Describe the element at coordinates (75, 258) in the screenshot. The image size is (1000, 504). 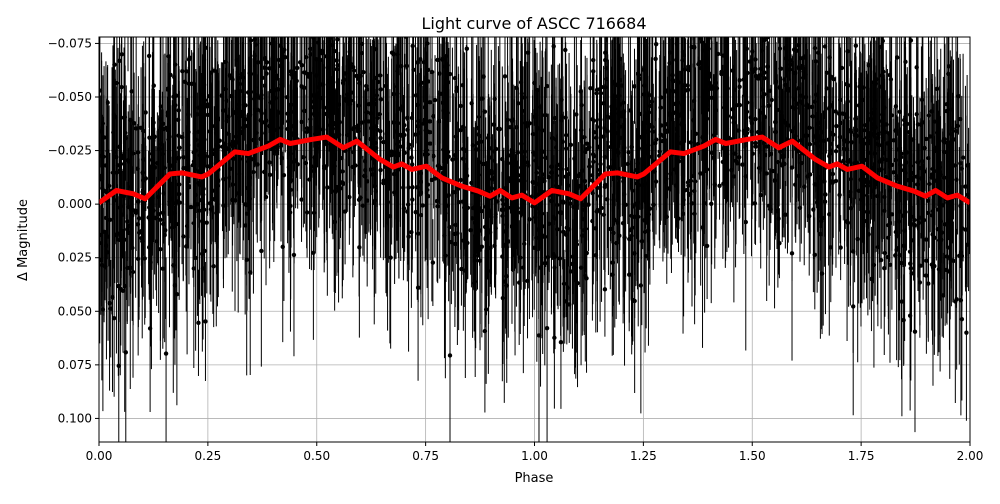
I see `y-tick-label: 0.025` at that location.